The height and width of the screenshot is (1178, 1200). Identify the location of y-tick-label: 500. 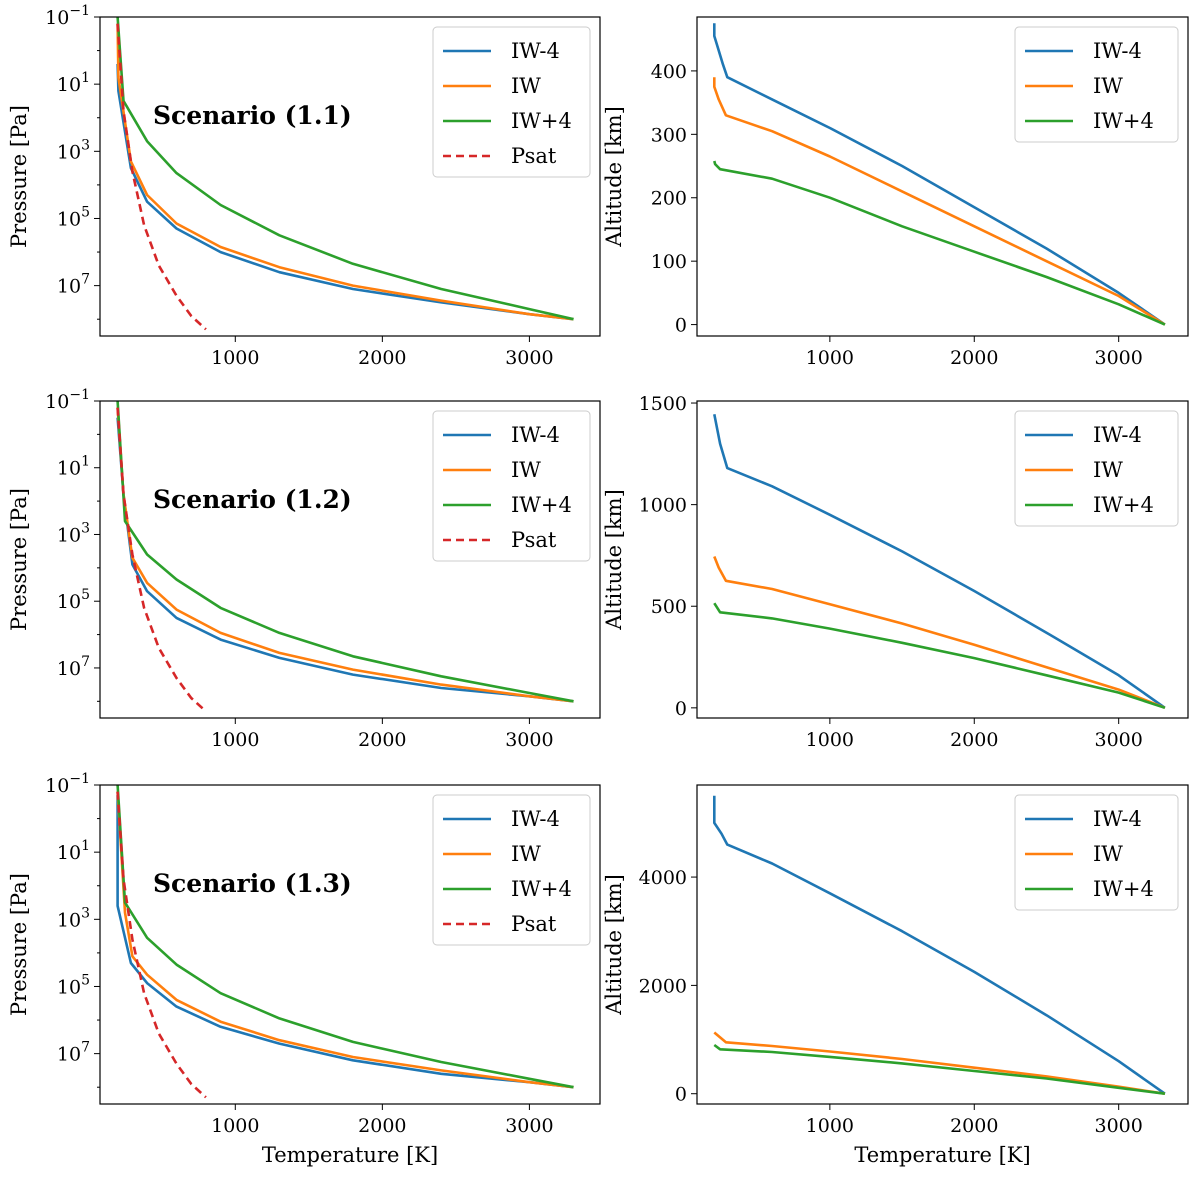
(669, 607).